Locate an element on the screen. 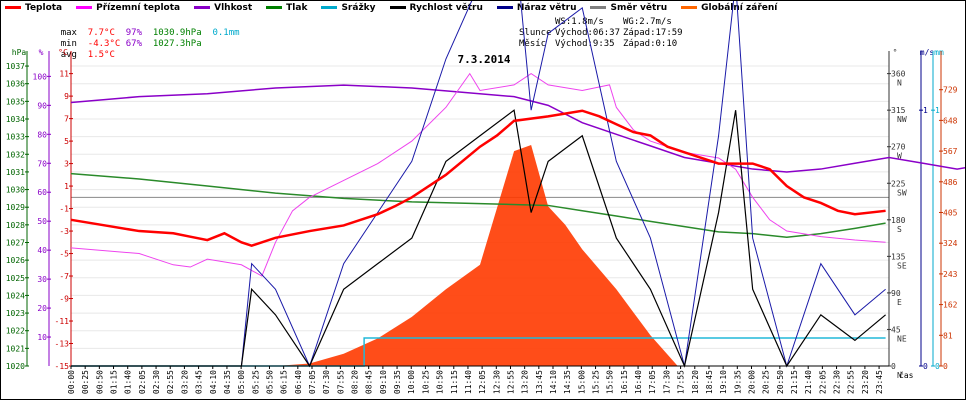 This screenshot has height=400, width=966. x-tick-label: 10:00 is located at coordinates (411, 382).